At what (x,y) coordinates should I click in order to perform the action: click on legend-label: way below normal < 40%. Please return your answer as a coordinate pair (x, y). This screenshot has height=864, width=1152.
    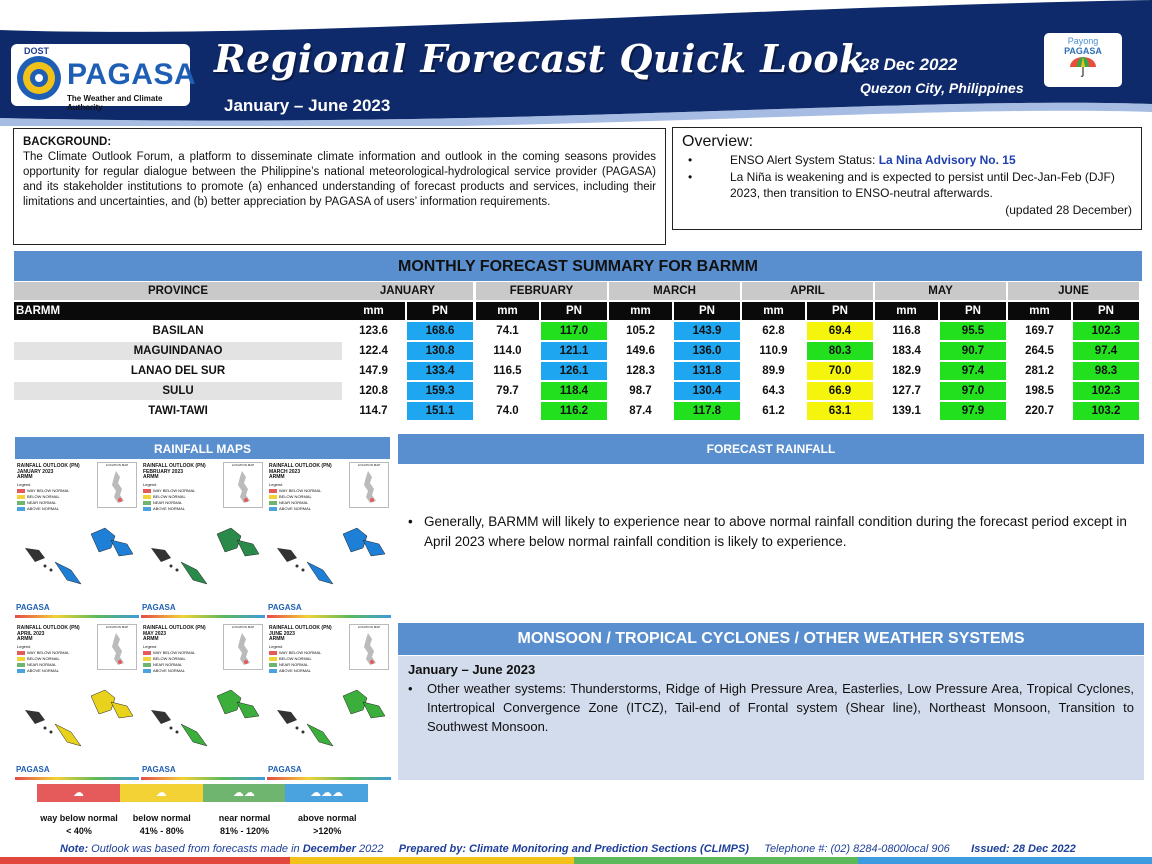
    Looking at the image, I should click on (79, 825).